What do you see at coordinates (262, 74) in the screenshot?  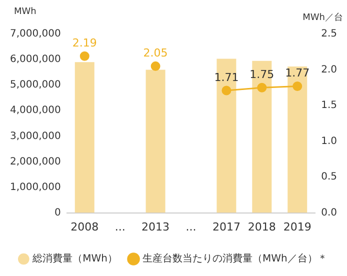 I see `data-label: 1.75` at bounding box center [262, 74].